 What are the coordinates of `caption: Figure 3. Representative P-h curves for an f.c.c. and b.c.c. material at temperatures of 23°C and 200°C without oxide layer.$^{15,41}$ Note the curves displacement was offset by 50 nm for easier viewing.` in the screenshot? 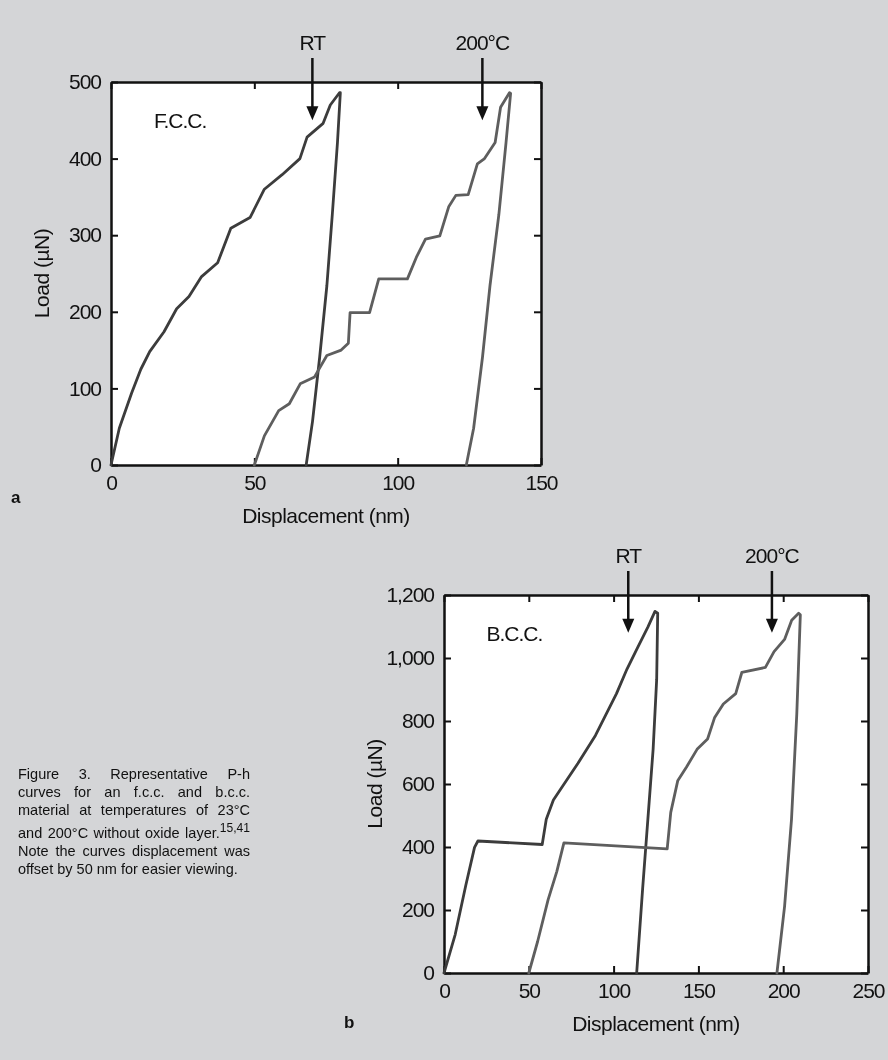 It's located at (134, 821).